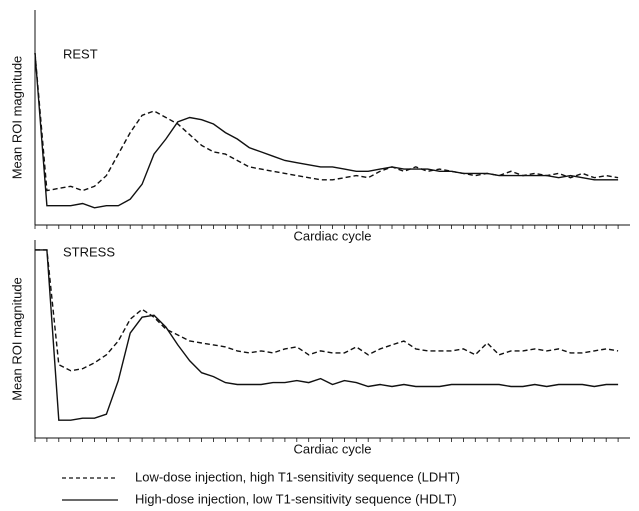  What do you see at coordinates (80, 53) in the screenshot?
I see `panel-label: REST` at bounding box center [80, 53].